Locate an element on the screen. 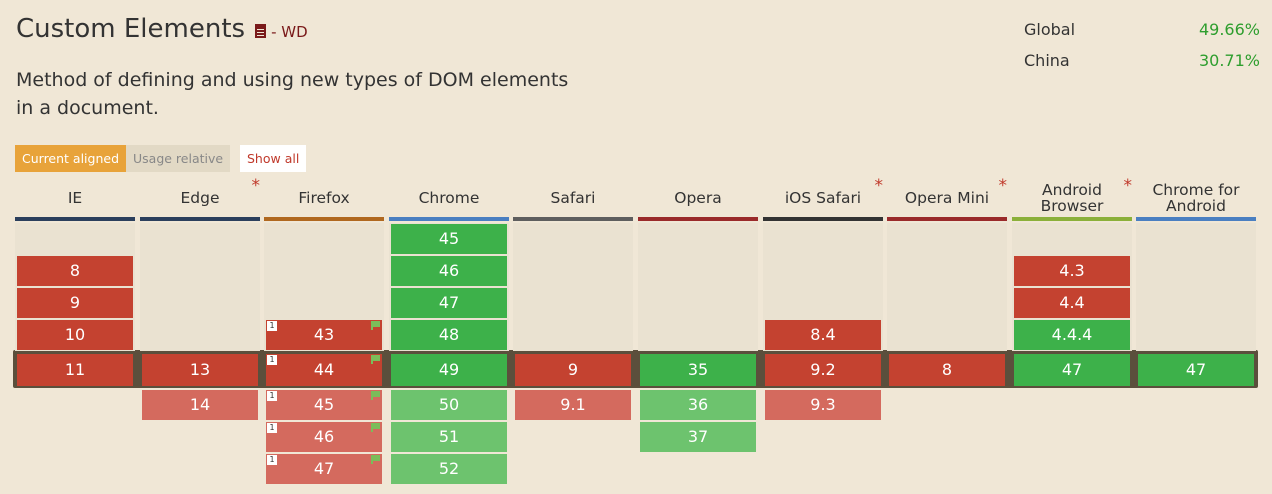 This screenshot has width=1272, height=494. browser-header: iOS Safari * is located at coordinates (823, 199).